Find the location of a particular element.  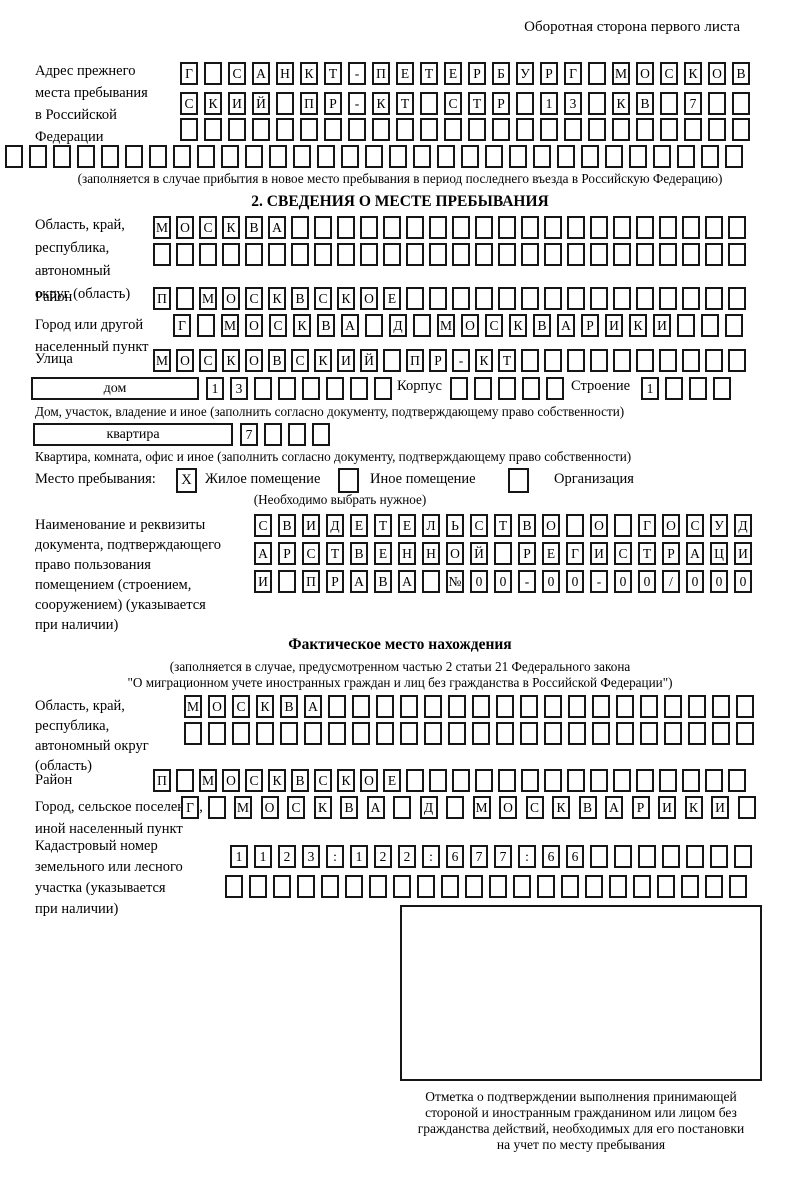

checkbox-zhiloe-pomeshchenie: X is located at coordinates (186, 480).